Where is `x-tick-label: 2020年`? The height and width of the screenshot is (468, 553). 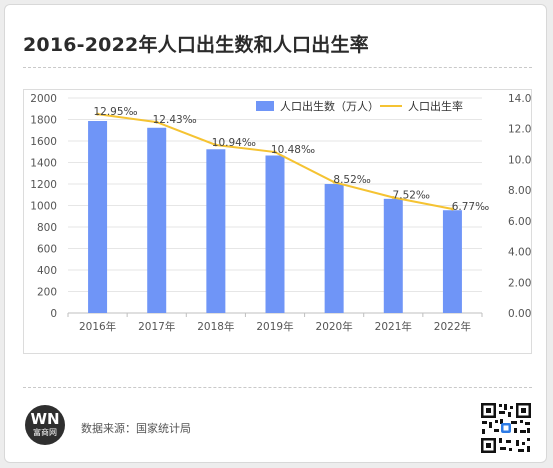 x-tick-label: 2020年 is located at coordinates (334, 326).